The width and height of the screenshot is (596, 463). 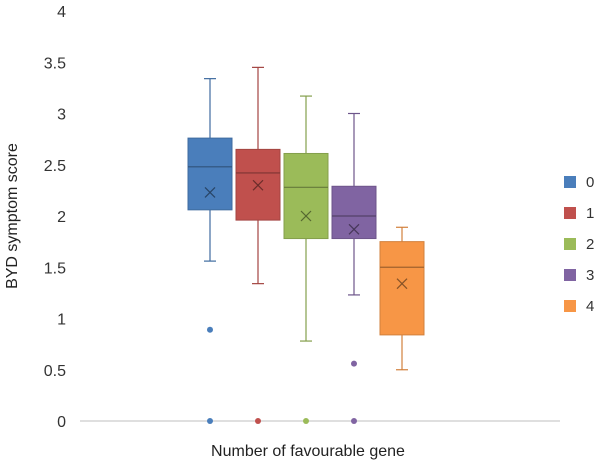 What do you see at coordinates (12, 216) in the screenshot?
I see `y-axis-title: BYD symptom score` at bounding box center [12, 216].